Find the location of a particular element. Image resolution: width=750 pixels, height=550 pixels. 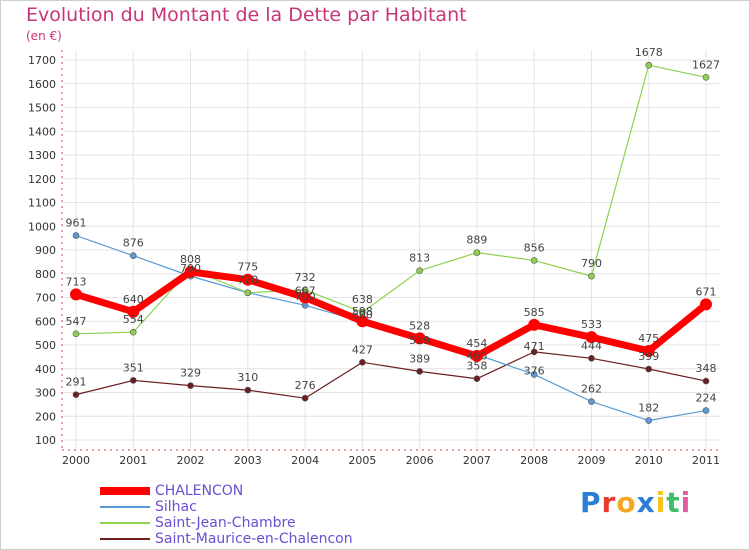

data-label: 291 is located at coordinates (76, 382).